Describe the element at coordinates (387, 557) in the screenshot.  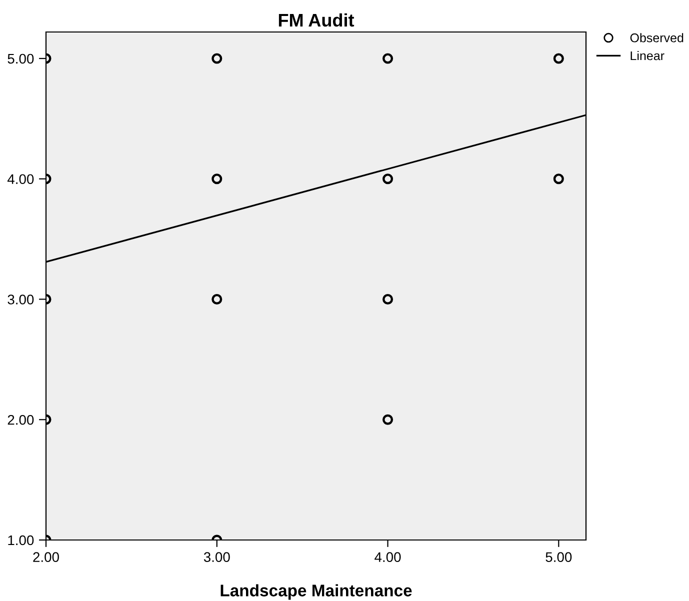
I see `x-tick-label: 4.00` at that location.